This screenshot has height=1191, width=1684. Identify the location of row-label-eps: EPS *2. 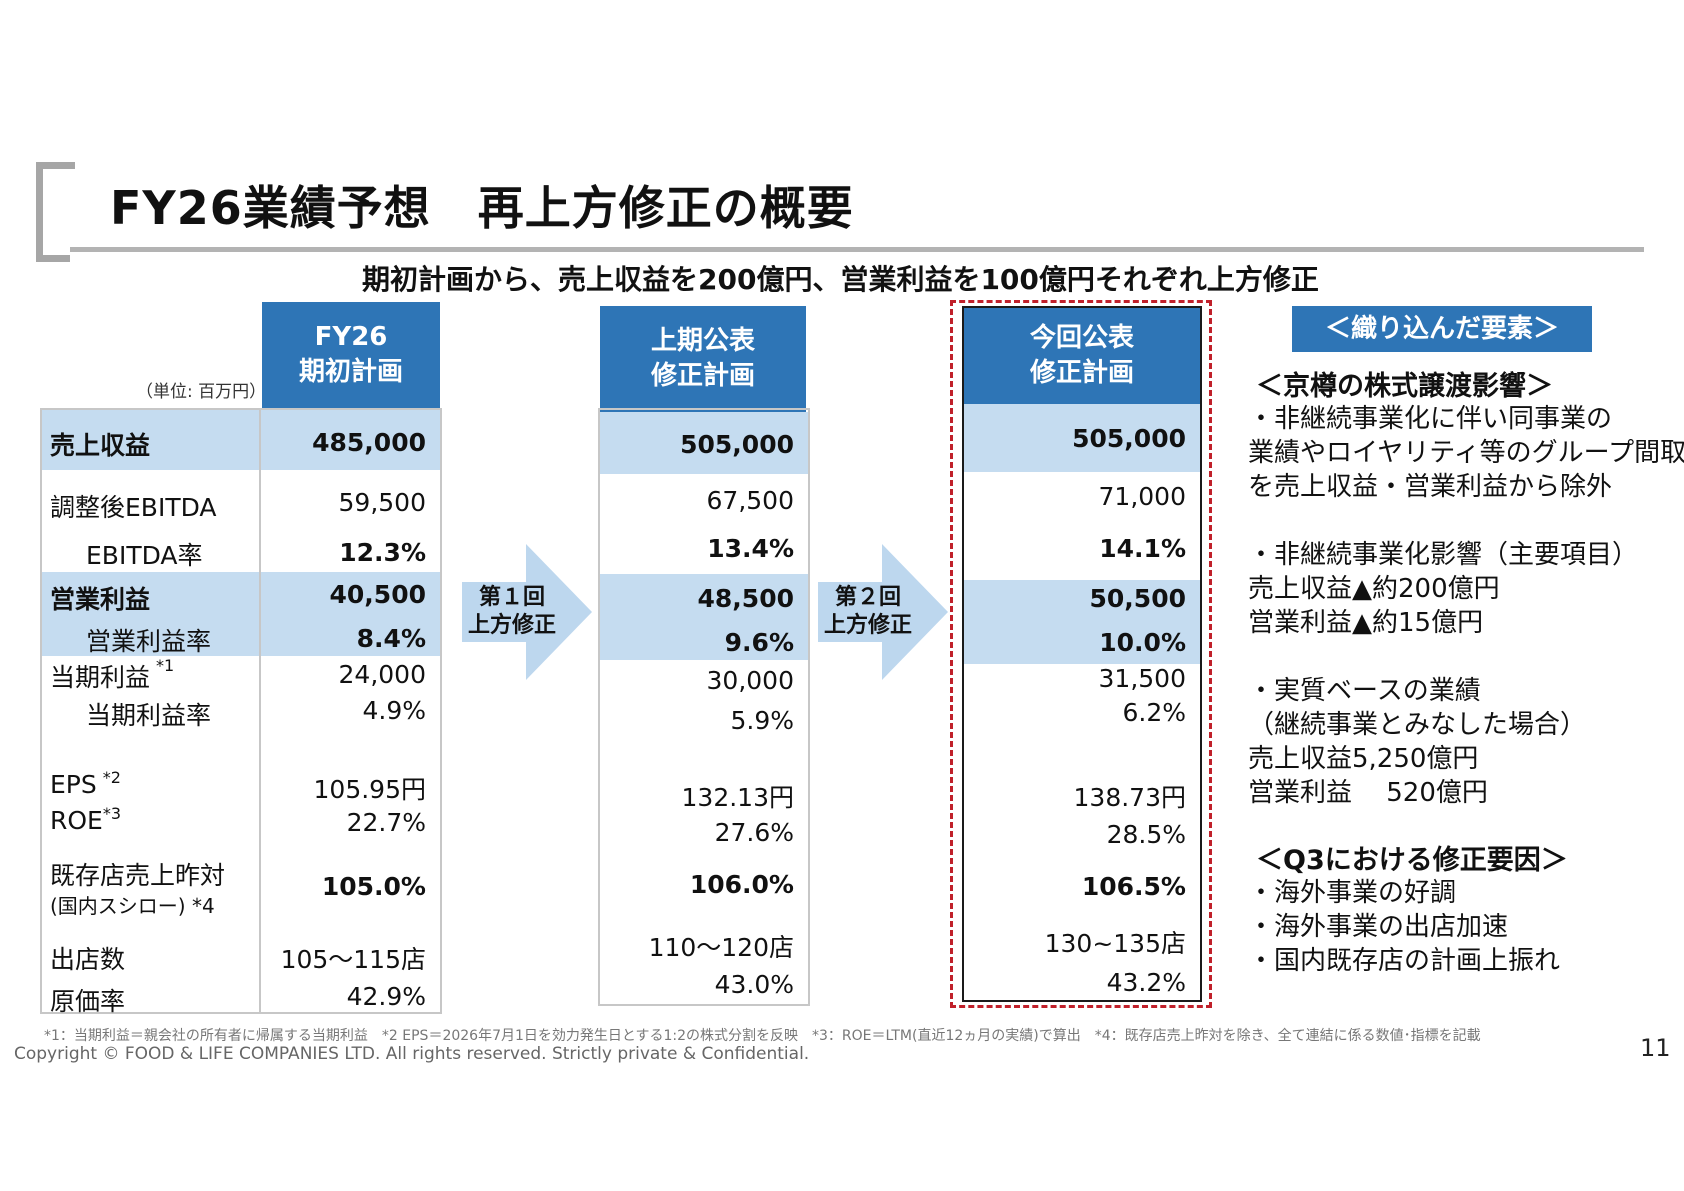
(85, 783).